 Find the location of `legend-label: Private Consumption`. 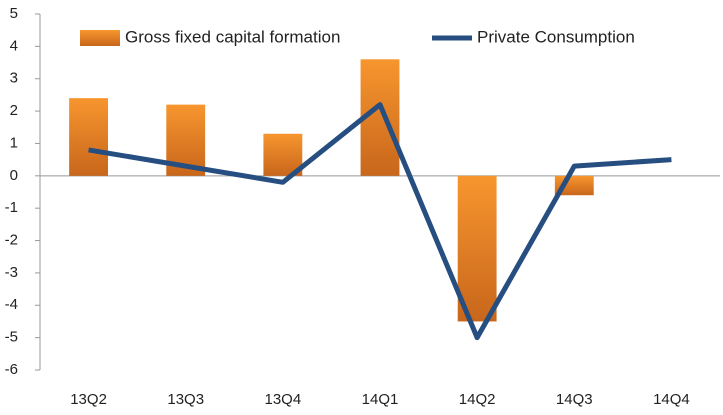

legend-label: Private Consumption is located at coordinates (556, 36).